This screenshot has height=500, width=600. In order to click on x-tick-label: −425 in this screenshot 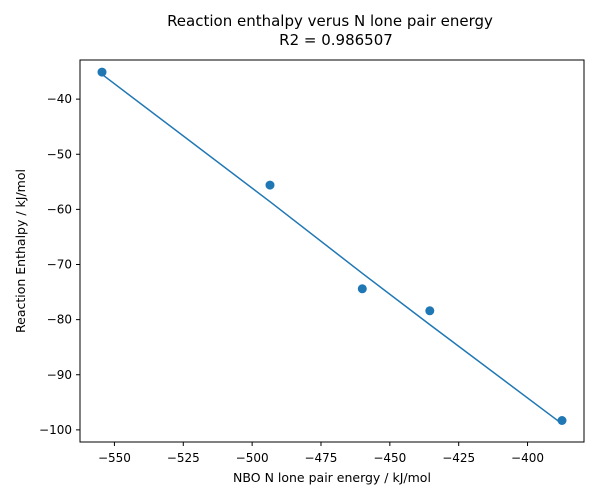, I will do `click(458, 458)`.